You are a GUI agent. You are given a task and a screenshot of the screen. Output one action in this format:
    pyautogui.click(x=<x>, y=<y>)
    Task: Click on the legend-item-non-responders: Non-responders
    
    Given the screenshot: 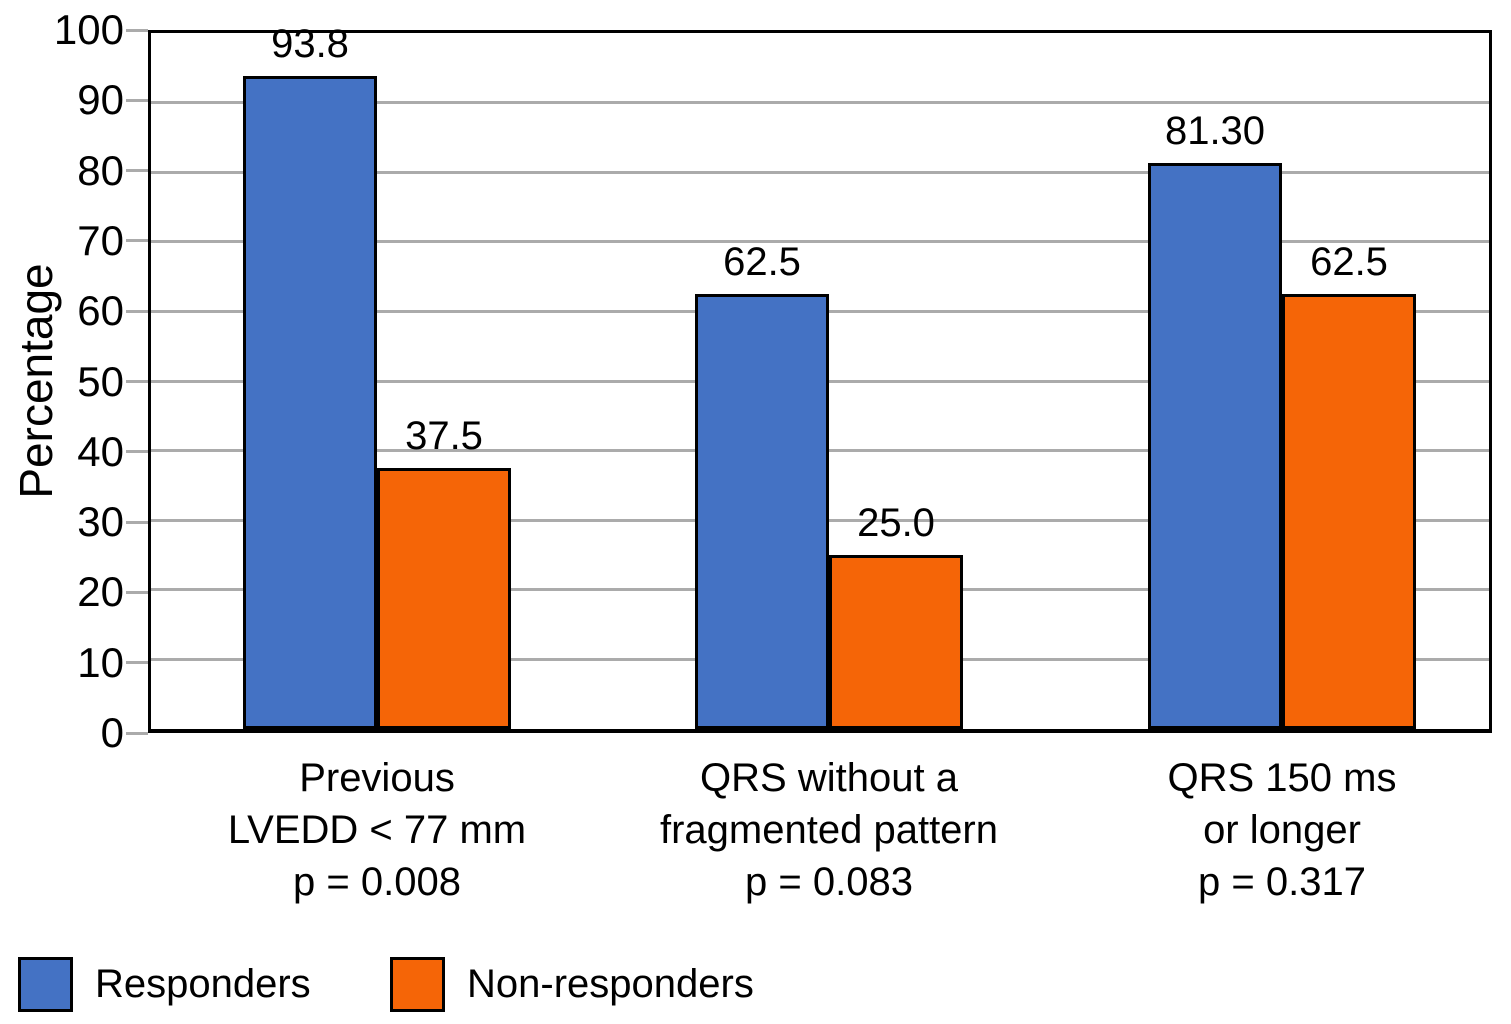 What is the action you would take?
    pyautogui.click(x=572, y=984)
    